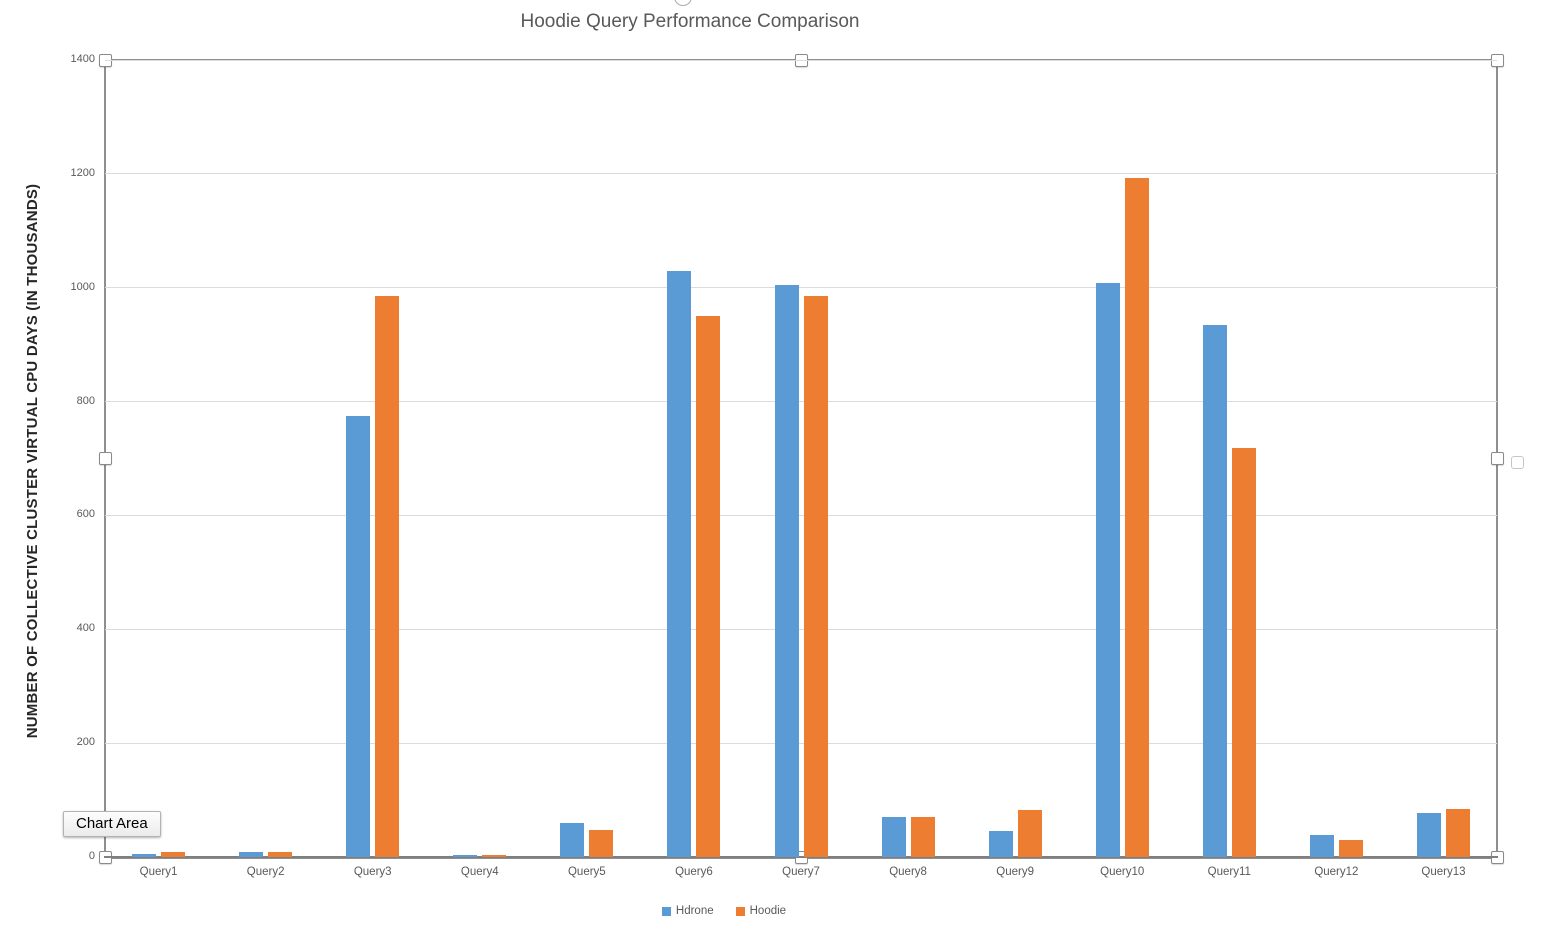 This screenshot has width=1550, height=934. Describe the element at coordinates (1122, 872) in the screenshot. I see `x-axis-category-label: Query10` at that location.